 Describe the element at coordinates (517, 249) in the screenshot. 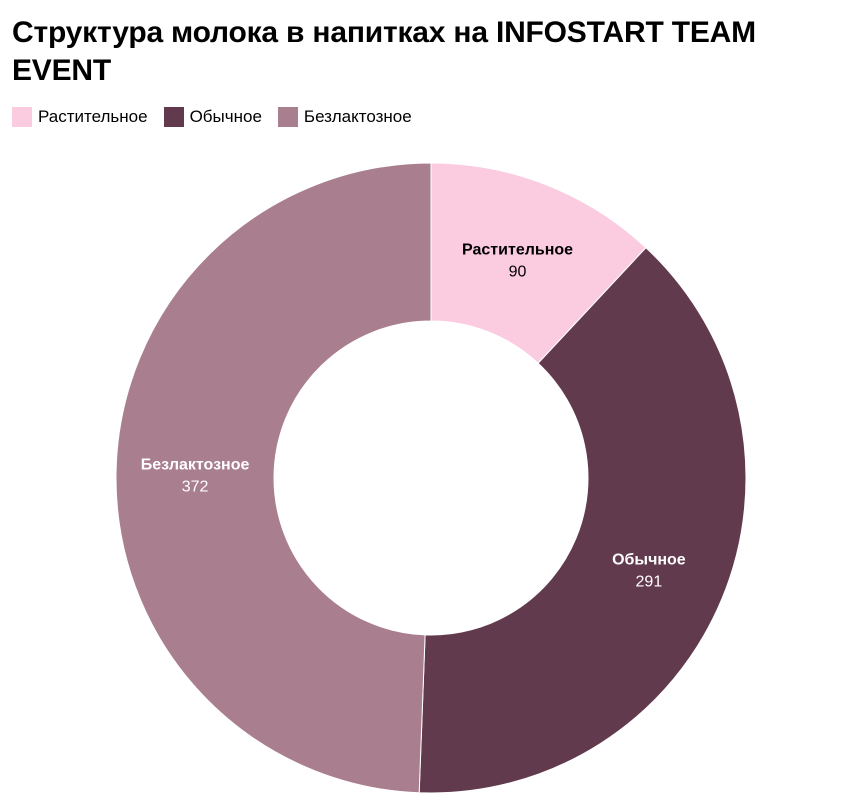

I see `slice-label-name-plant: Растительное` at that location.